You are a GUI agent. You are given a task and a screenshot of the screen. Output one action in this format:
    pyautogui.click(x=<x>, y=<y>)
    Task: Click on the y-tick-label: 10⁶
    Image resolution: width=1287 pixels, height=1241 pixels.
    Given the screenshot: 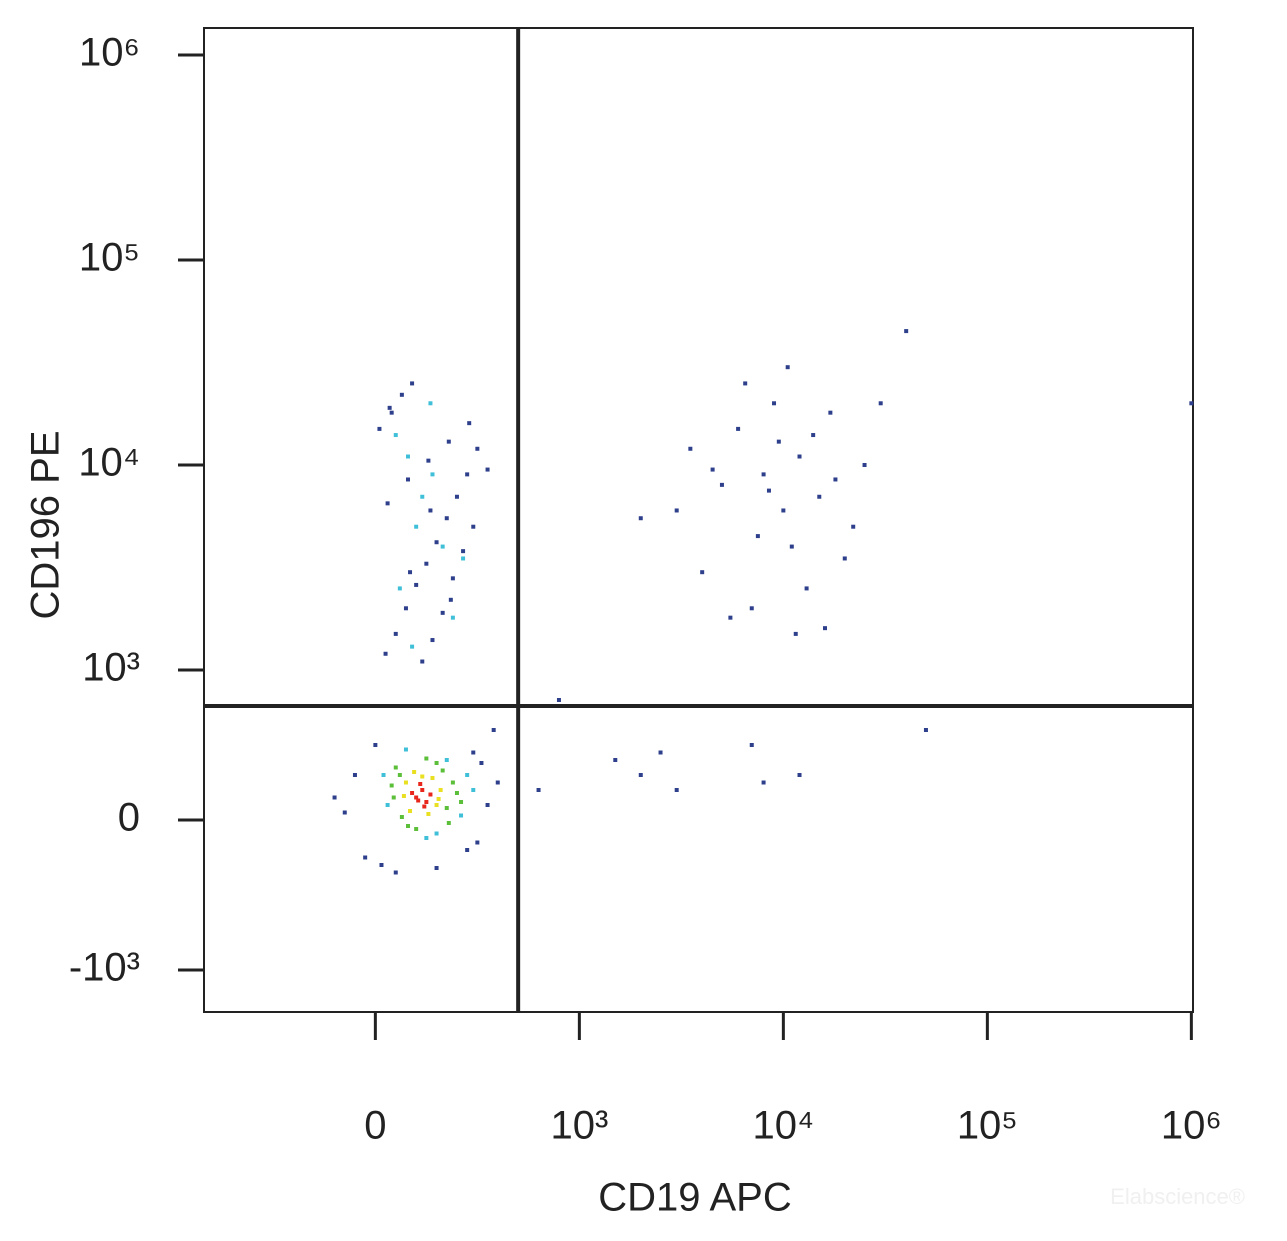 What is the action you would take?
    pyautogui.click(x=109, y=53)
    